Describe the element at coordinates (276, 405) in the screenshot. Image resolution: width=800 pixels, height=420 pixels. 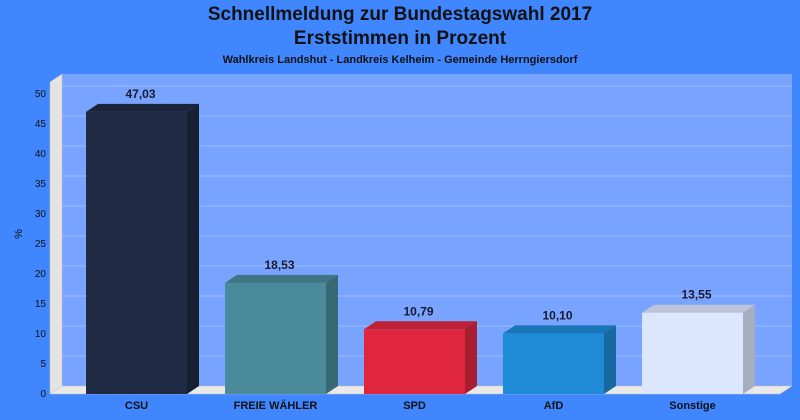
I see `x-tick-label: FREIE WÄHLER` at that location.